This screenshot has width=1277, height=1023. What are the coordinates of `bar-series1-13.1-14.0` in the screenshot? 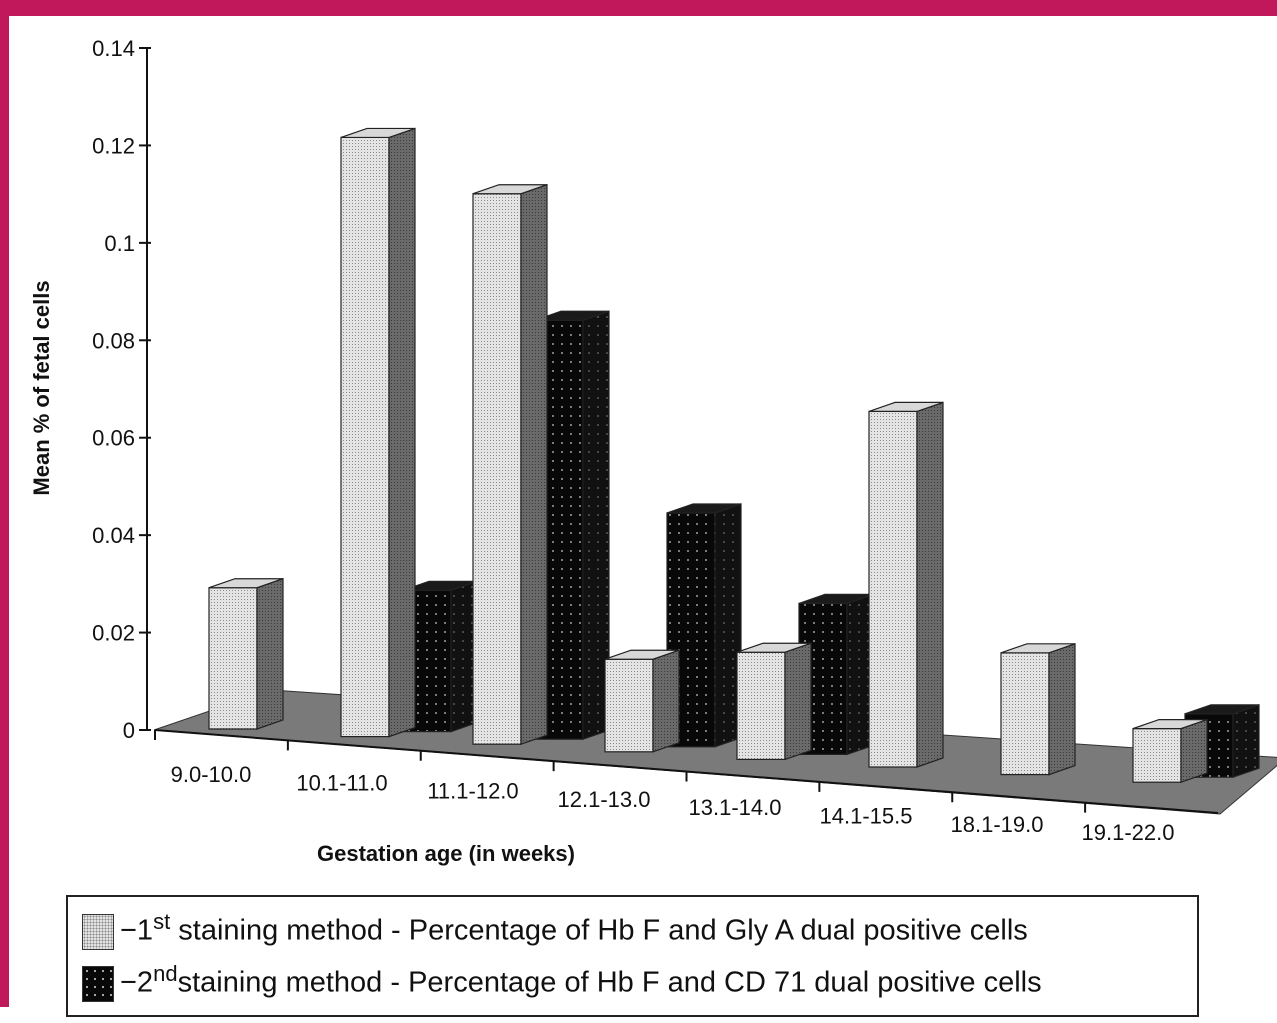 It's located at (774, 701).